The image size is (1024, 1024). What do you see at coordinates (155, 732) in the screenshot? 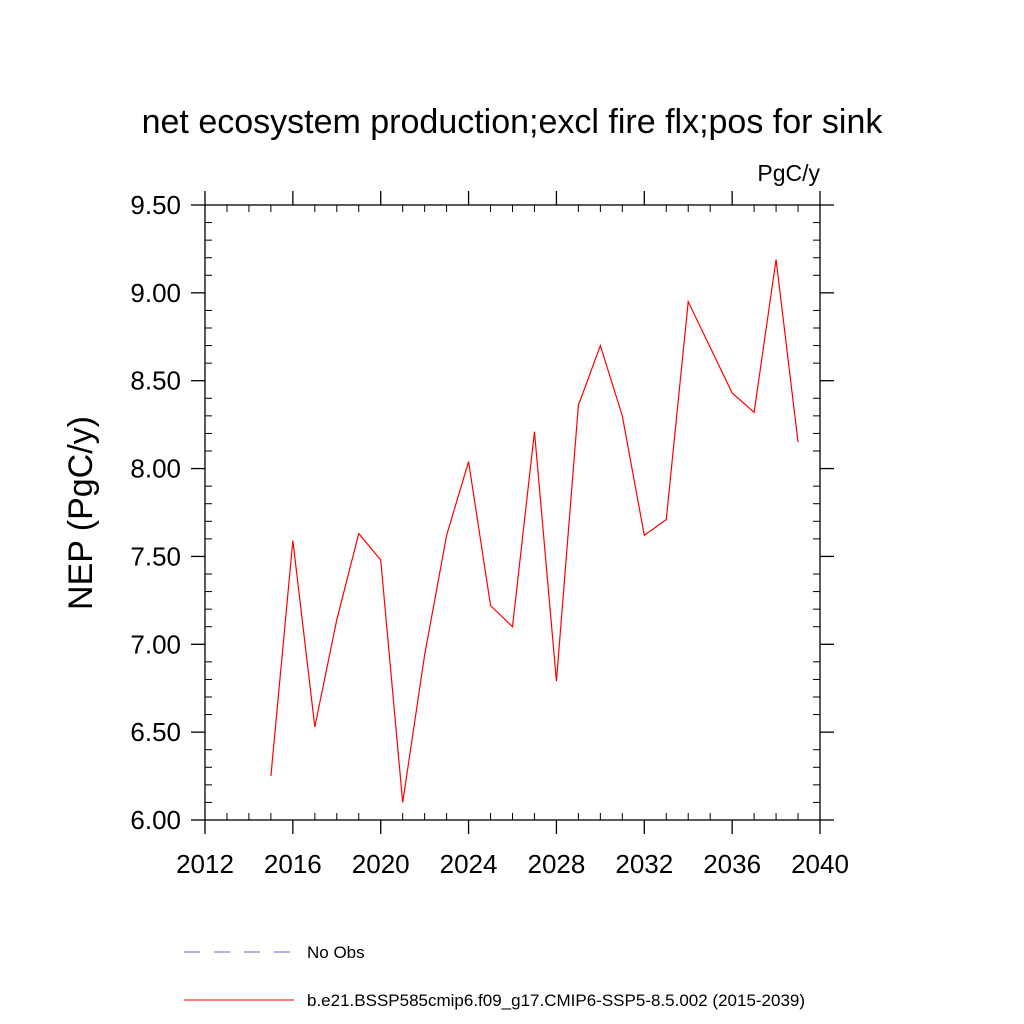
I see `y-tick-label: 6.50` at bounding box center [155, 732].